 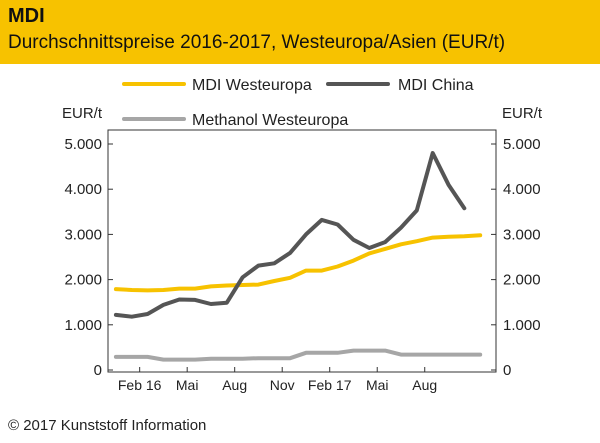 What do you see at coordinates (83, 325) in the screenshot?
I see `y-tick-label-left: 1.000` at bounding box center [83, 325].